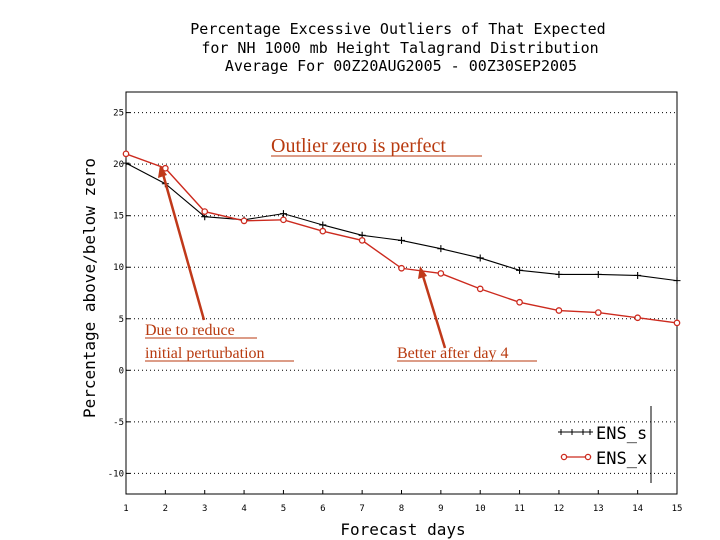  I want to click on x-tick-label: 14, so click(637, 509).